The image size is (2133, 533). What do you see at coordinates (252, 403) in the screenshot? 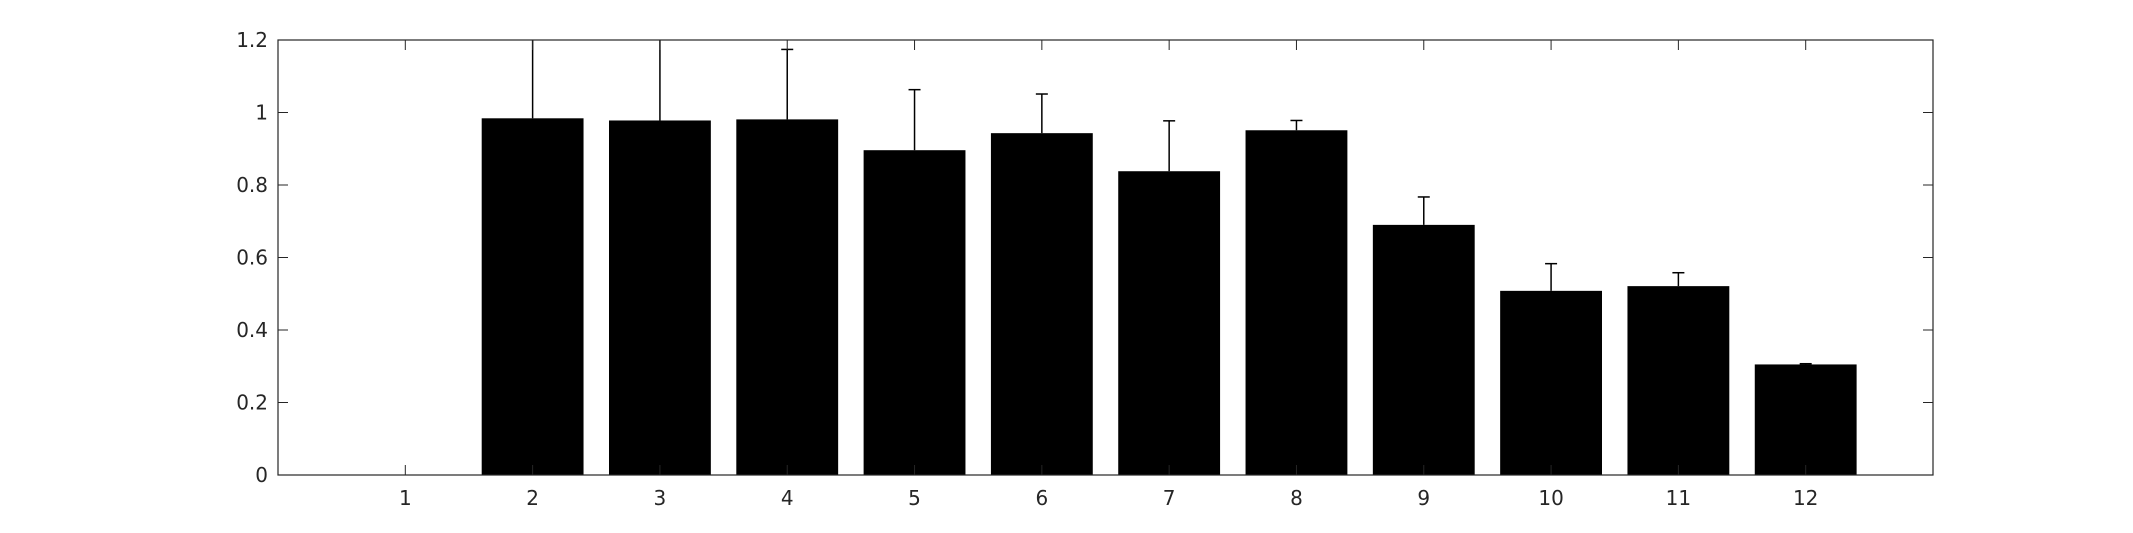
I see `y-tick-label-1: 0.2` at bounding box center [252, 403].